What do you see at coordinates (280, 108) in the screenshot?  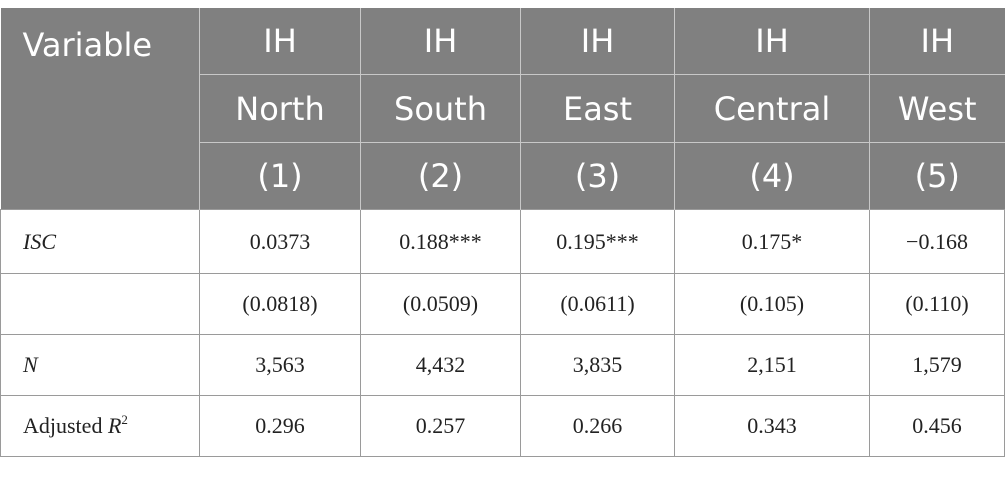 I see `header-region-north: North` at bounding box center [280, 108].